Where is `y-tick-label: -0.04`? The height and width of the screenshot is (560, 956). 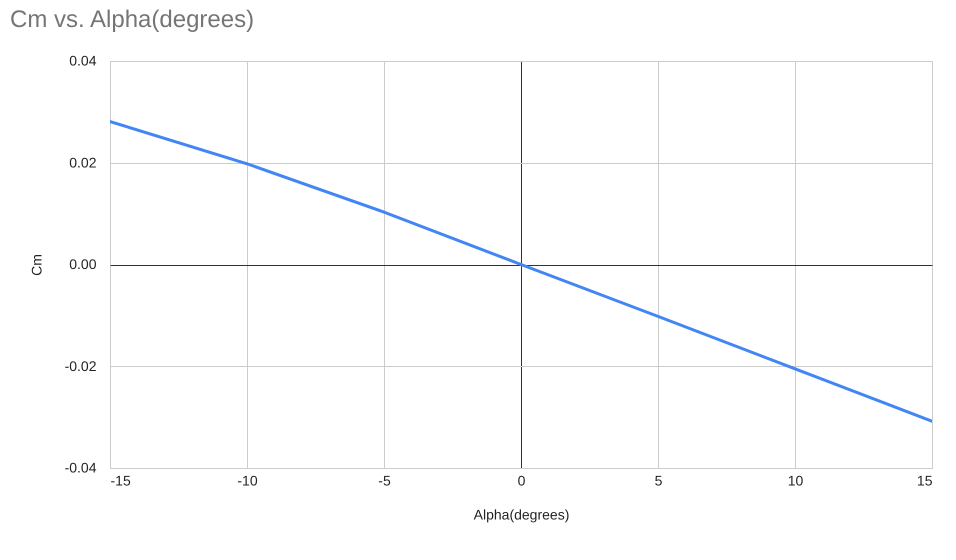 y-tick-label: -0.04 is located at coordinates (80, 468).